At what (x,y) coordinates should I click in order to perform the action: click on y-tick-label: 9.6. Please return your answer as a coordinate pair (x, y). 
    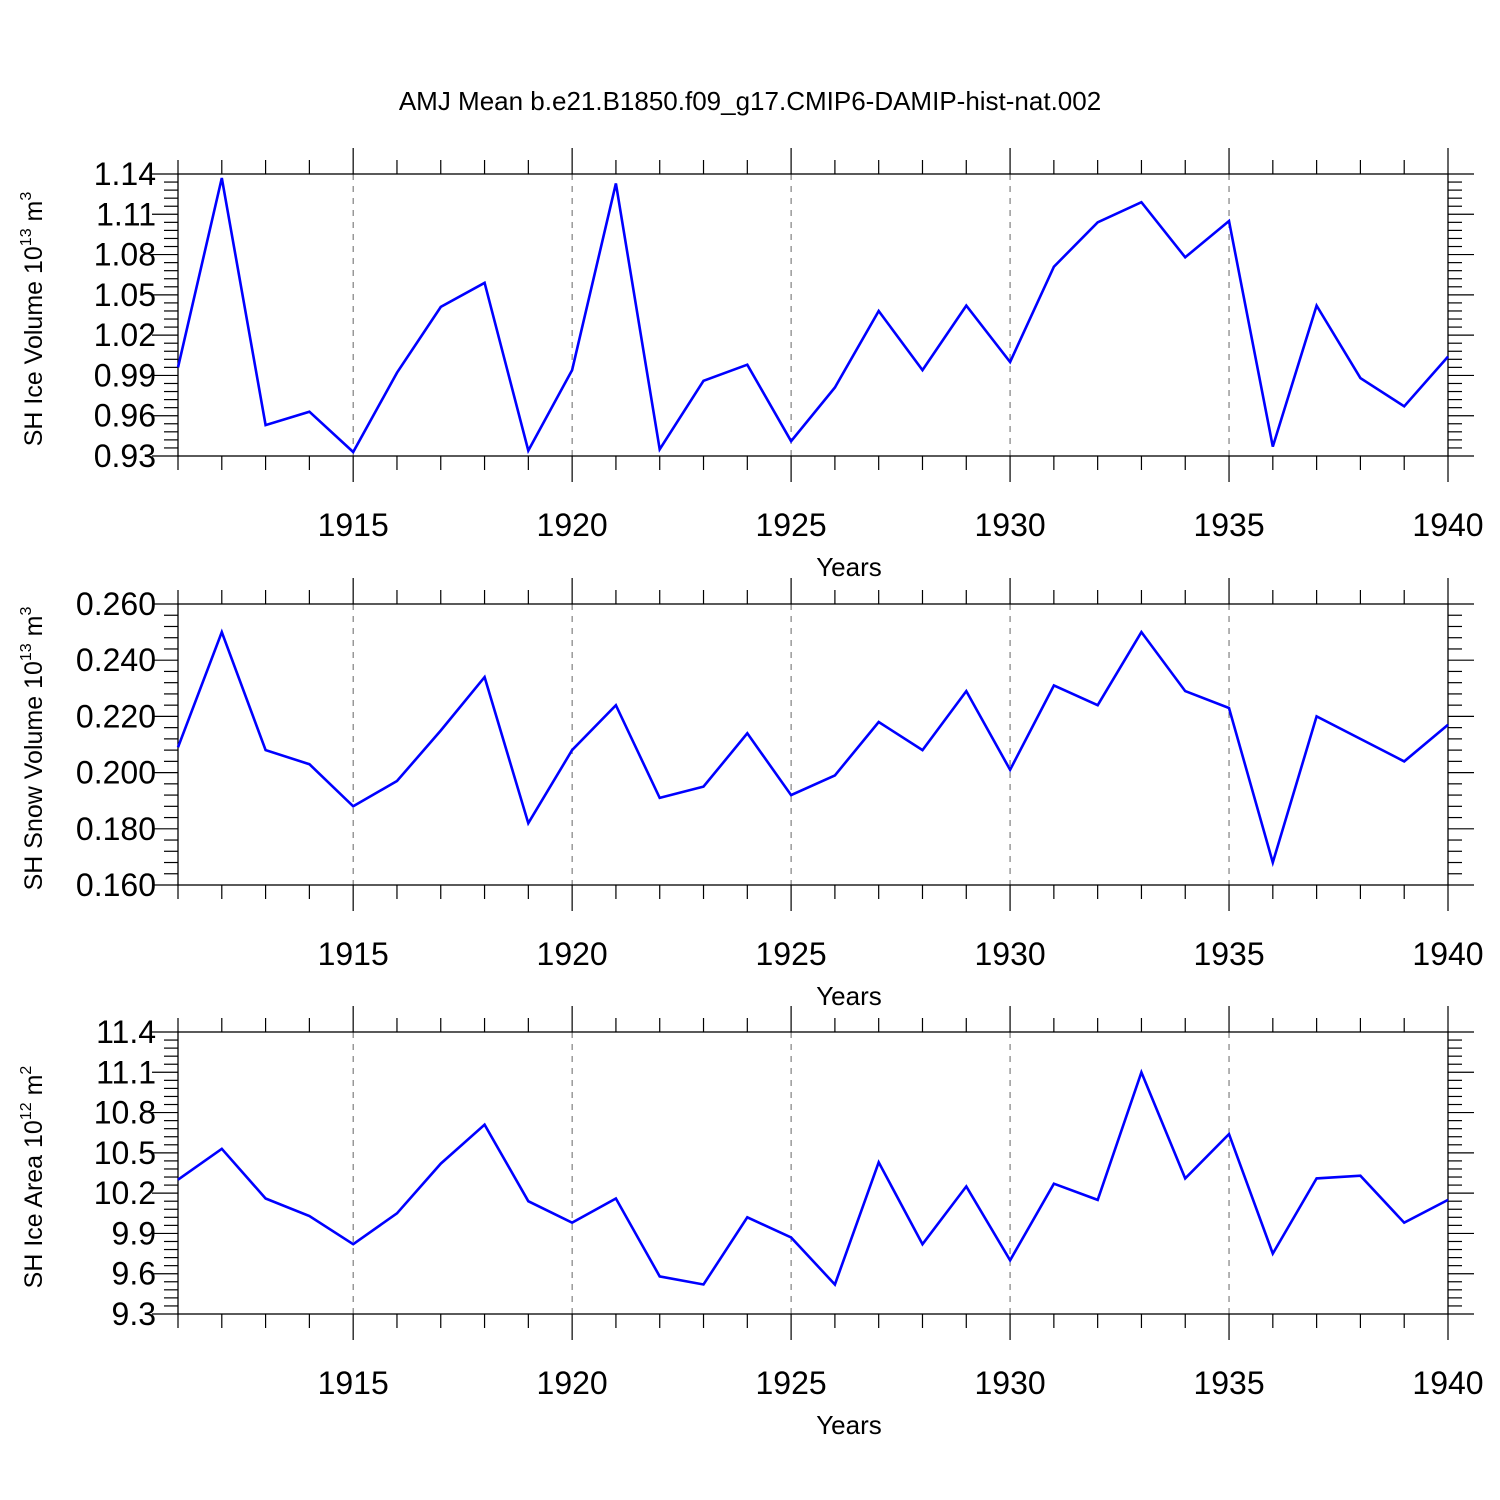
    Looking at the image, I should click on (134, 1274).